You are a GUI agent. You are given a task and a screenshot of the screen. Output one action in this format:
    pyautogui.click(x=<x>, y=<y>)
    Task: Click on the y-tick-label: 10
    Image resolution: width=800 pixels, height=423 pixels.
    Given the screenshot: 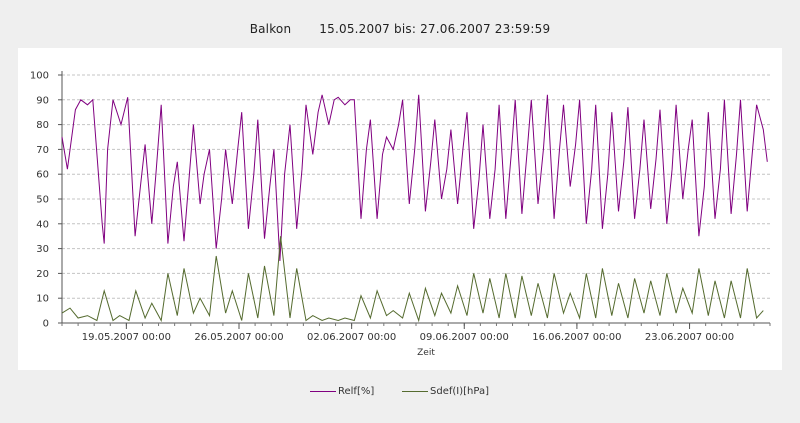 What is the action you would take?
    pyautogui.click(x=42, y=299)
    